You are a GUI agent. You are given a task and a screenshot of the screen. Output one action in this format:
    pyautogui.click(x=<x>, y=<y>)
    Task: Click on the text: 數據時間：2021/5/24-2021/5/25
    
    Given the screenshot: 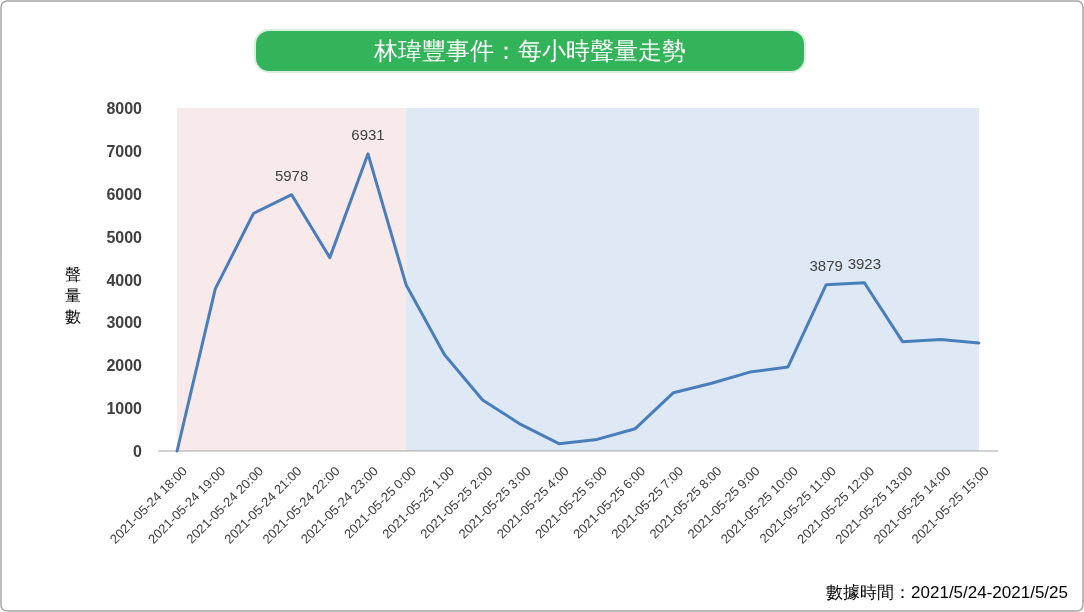 What is the action you would take?
    pyautogui.click(x=947, y=592)
    